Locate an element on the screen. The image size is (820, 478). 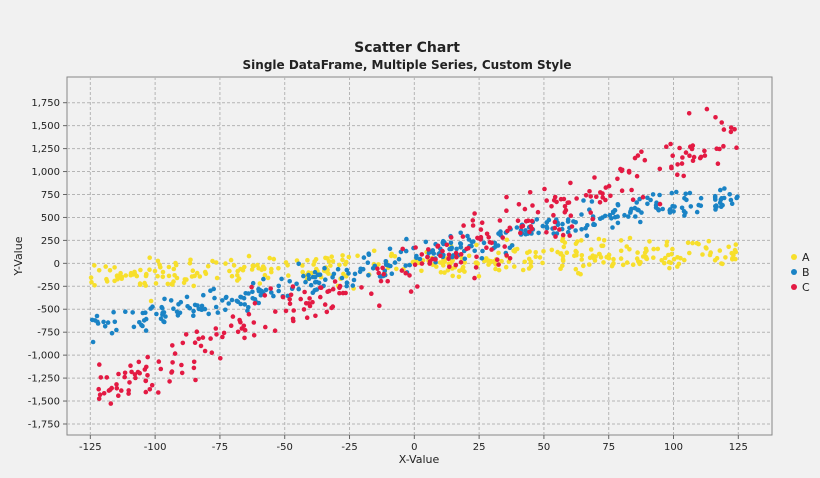
y-tick-label: 750 is located at coordinates (50, 195).